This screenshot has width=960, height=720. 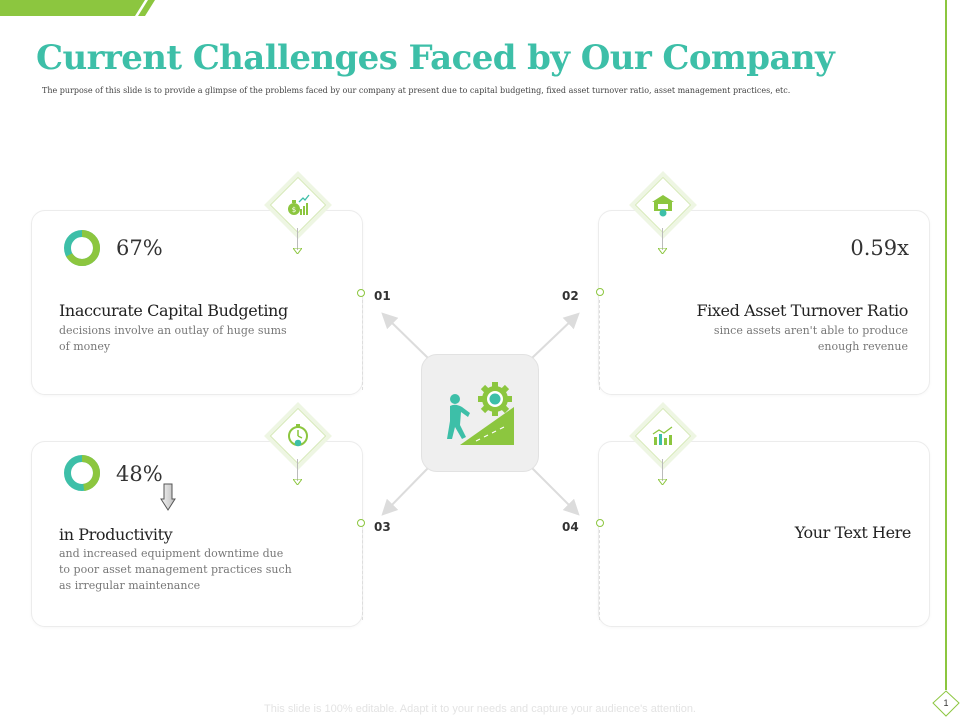 What do you see at coordinates (130, 585) in the screenshot?
I see `card-3-desc-line-3: as irregular maintenance` at bounding box center [130, 585].